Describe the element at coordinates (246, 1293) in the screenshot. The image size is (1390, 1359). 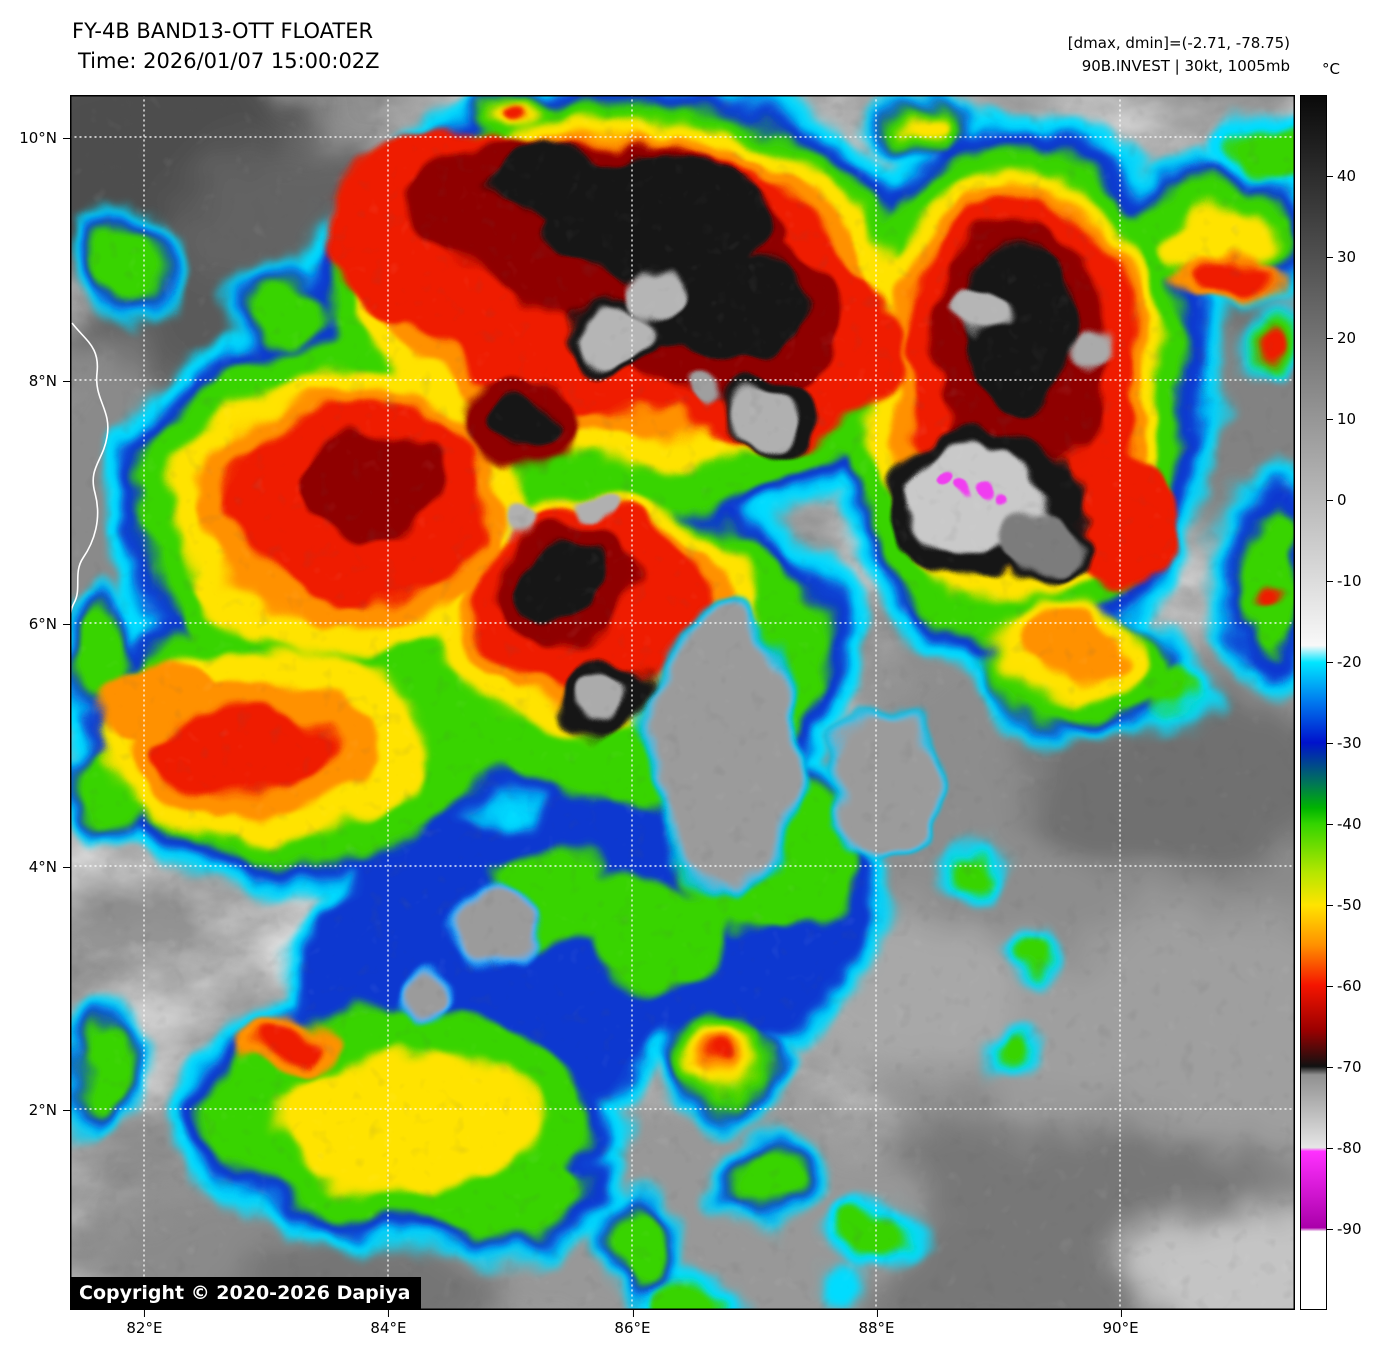
I see `copyright-badge: Copyright © 2020-2026 Dapiya` at that location.